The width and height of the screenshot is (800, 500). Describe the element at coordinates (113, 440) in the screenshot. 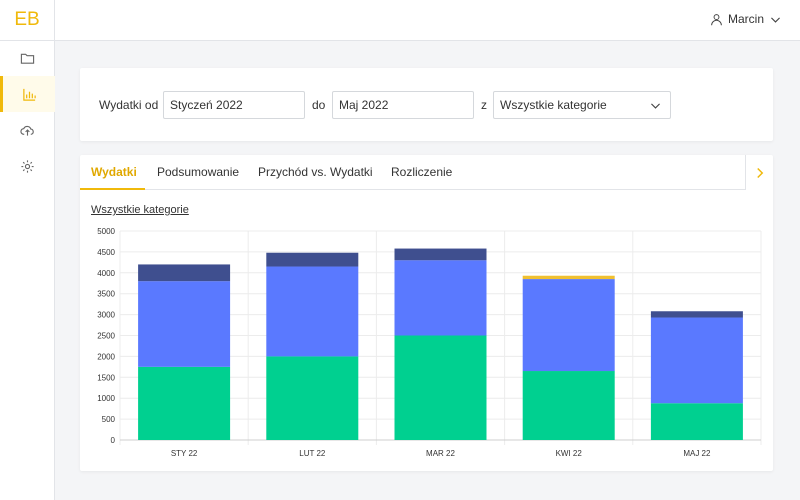

I see `y-tick-label: 0` at that location.